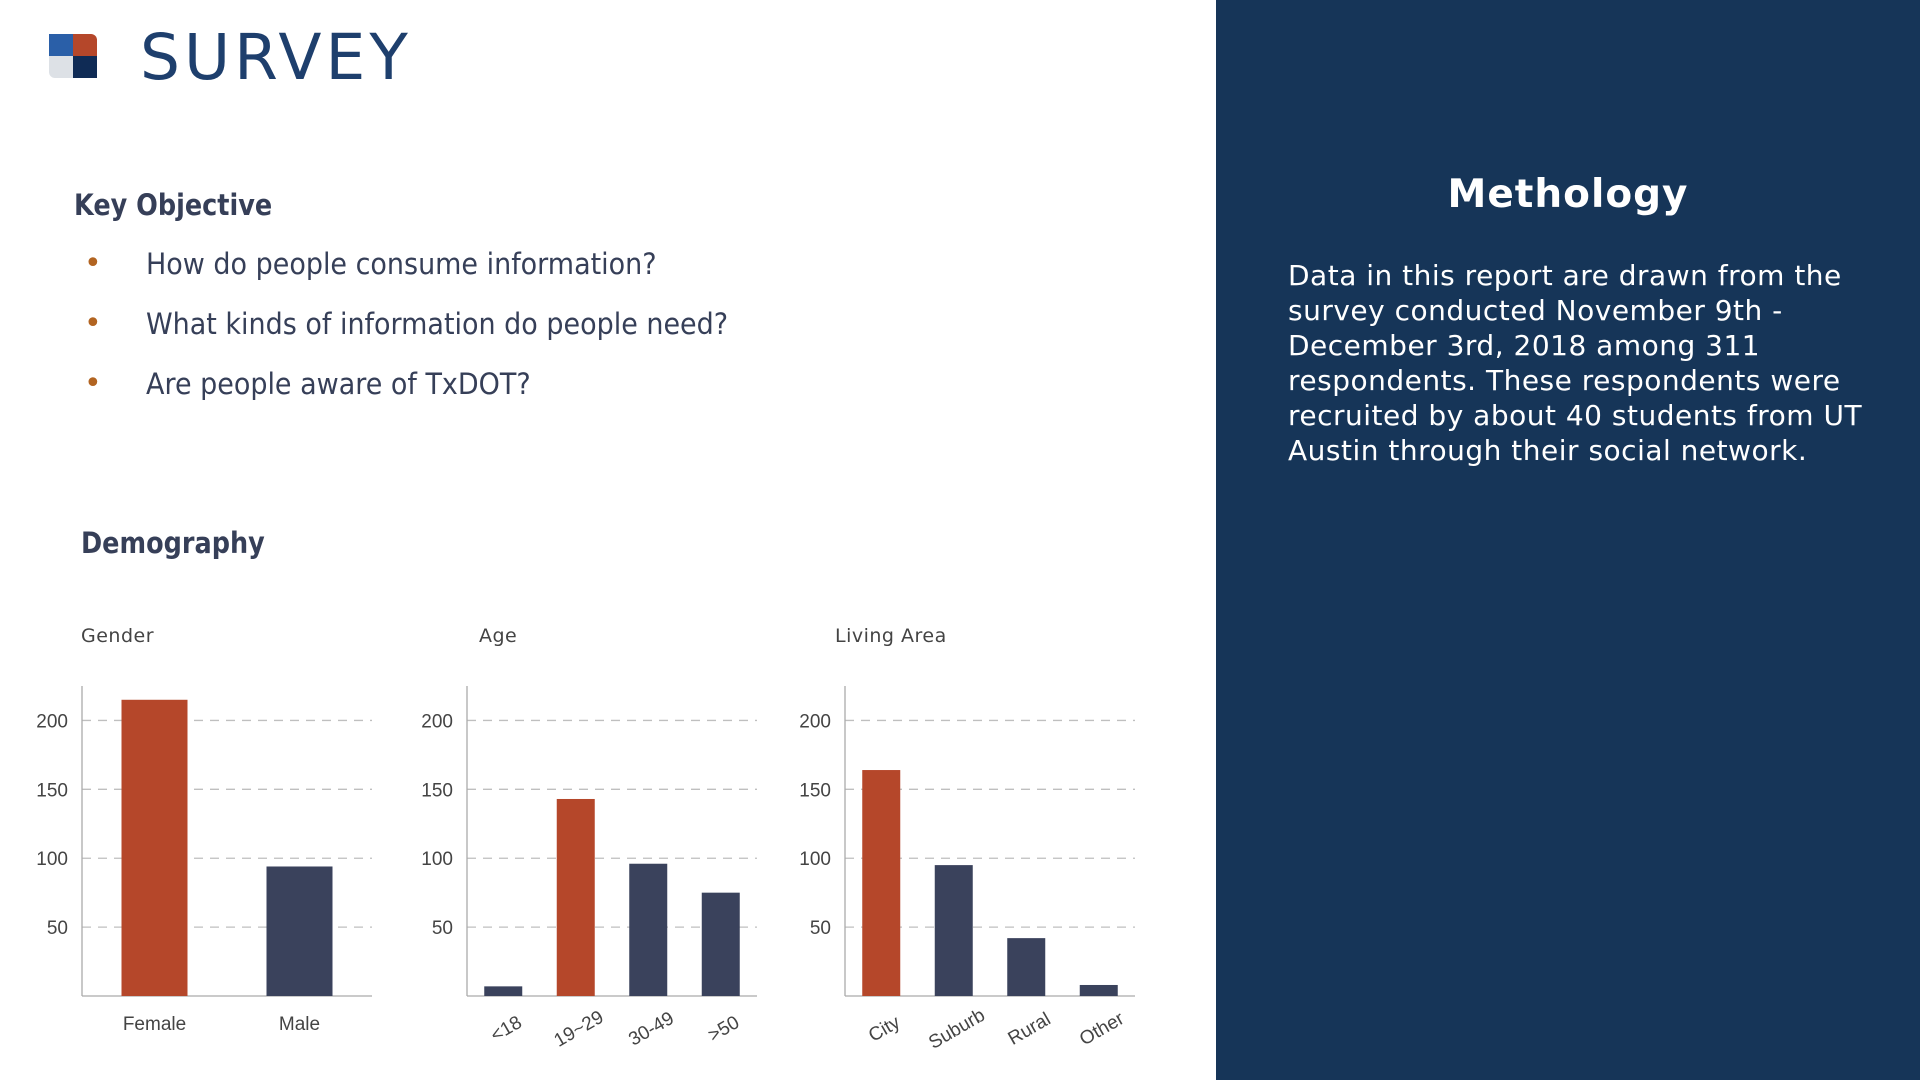  I want to click on bar-suburb, so click(953, 930).